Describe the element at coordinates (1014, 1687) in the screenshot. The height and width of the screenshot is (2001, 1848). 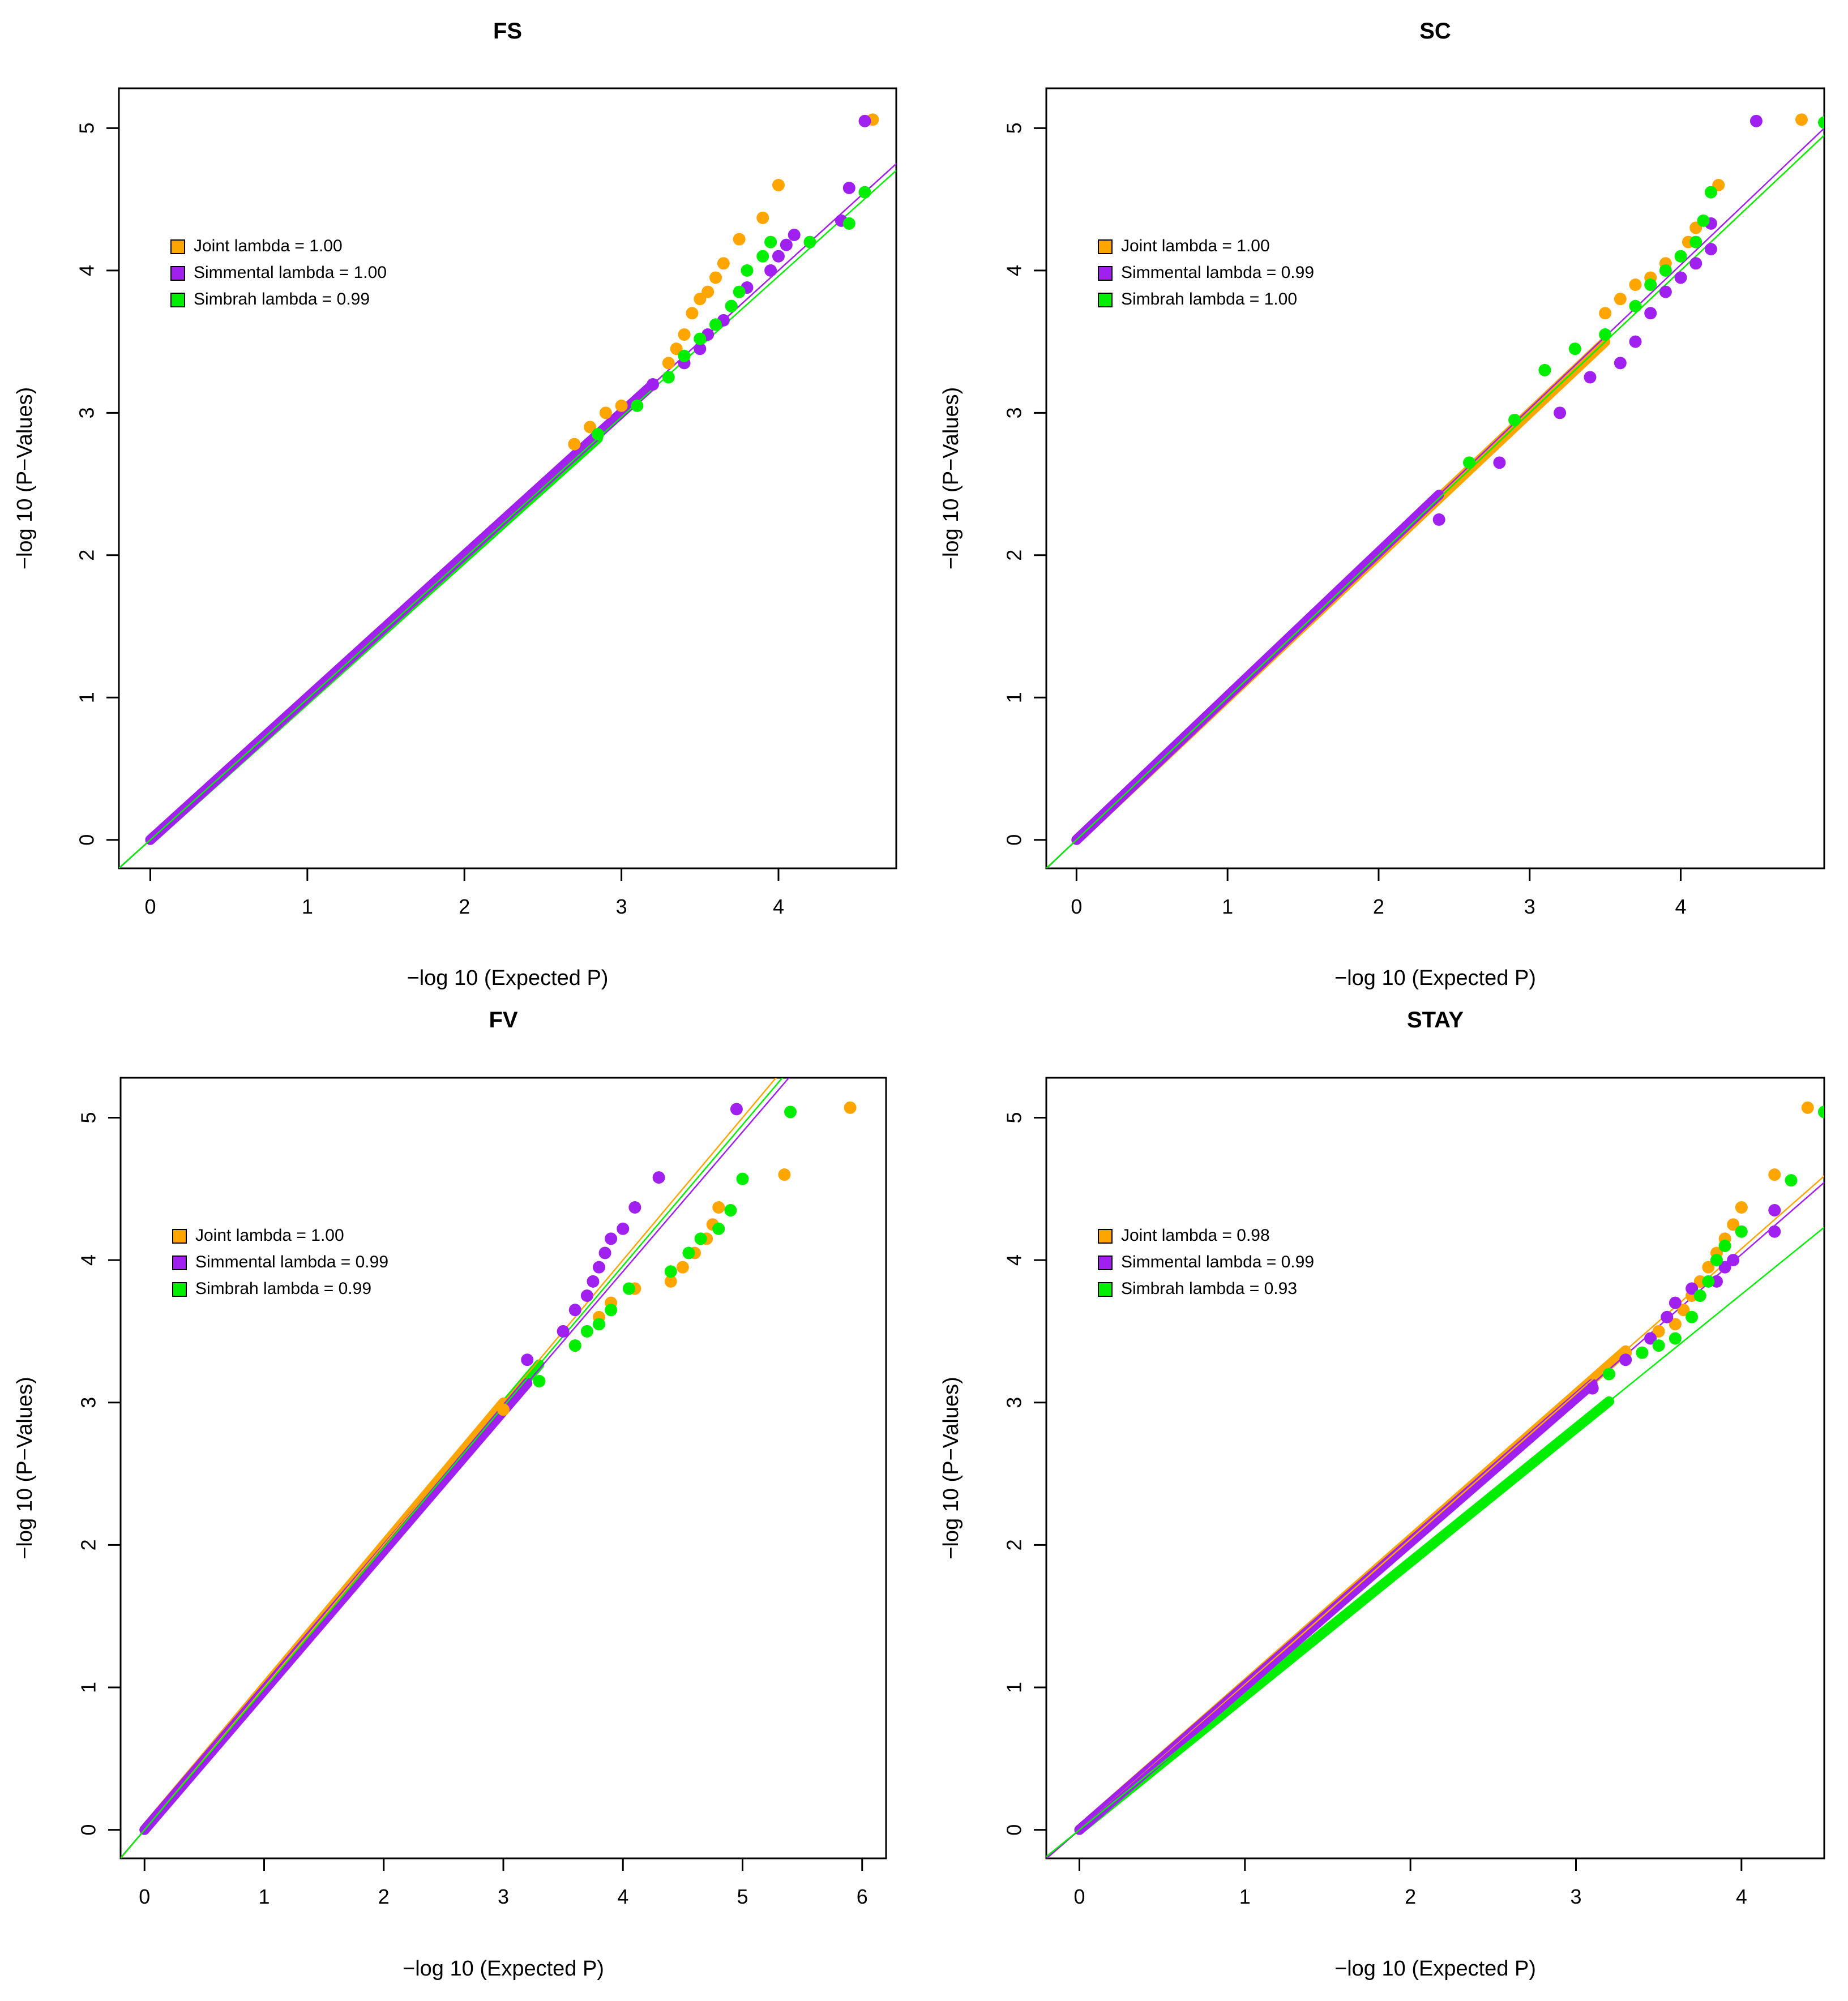
I see `y-tick-label: 1` at that location.